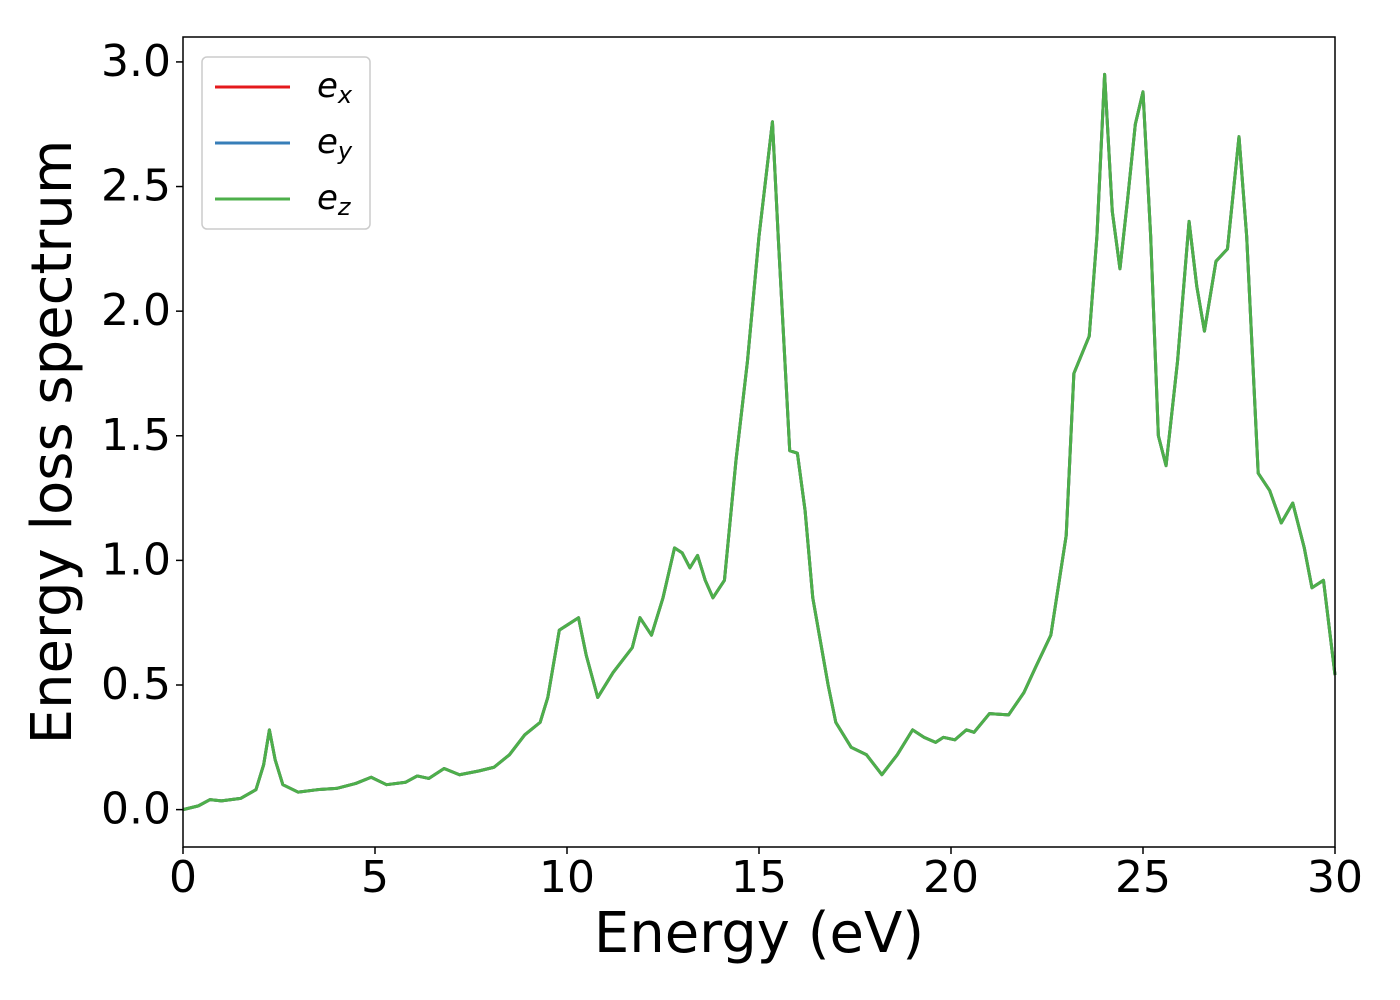 This screenshot has height=1000, width=1400. What do you see at coordinates (759, 933) in the screenshot?
I see `x-axis-label: Energy (eV)` at bounding box center [759, 933].